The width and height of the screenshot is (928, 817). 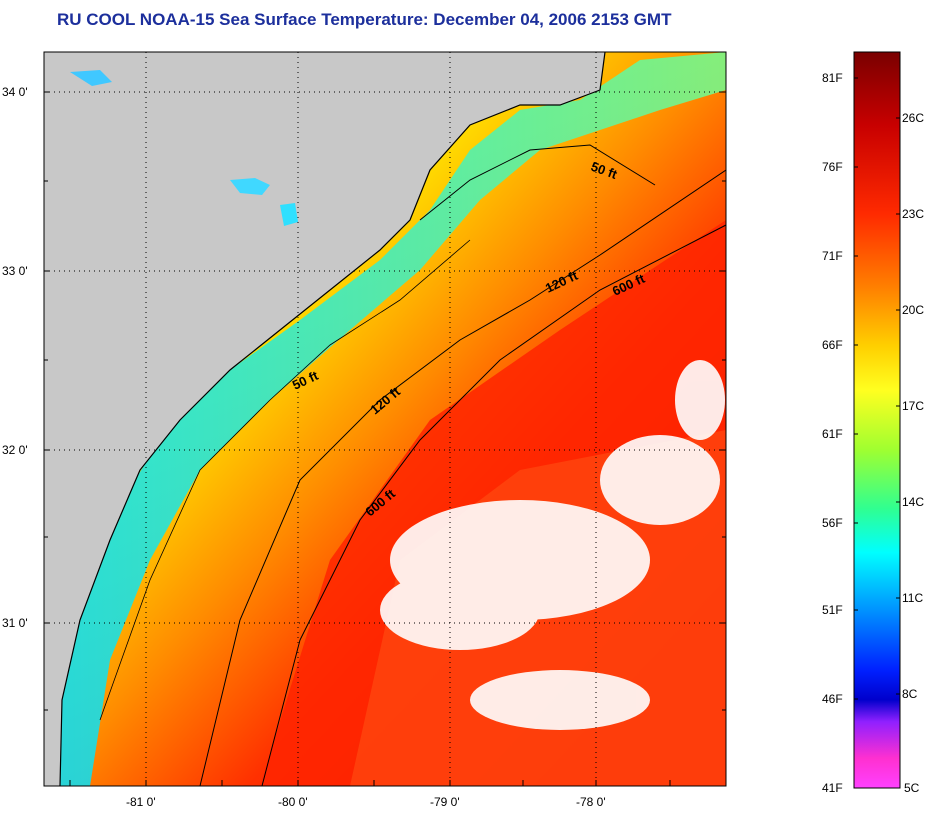 I want to click on latitude-label: 34 0', so click(x=15, y=92).